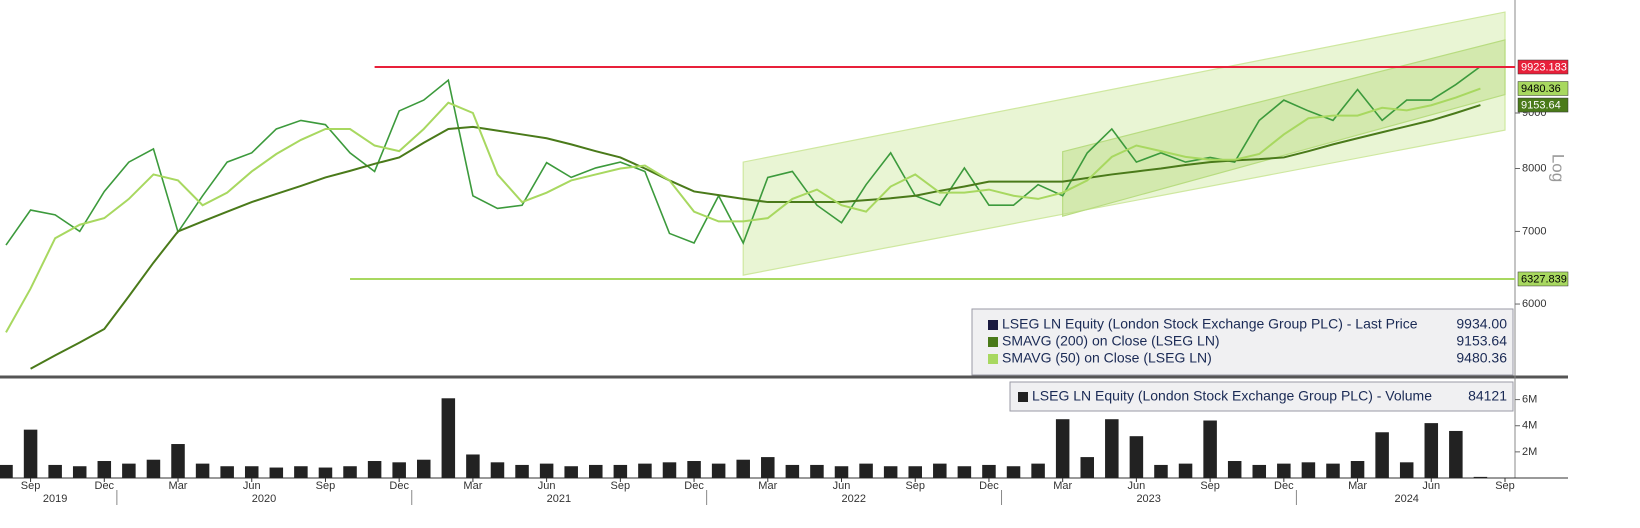 The height and width of the screenshot is (528, 1640). What do you see at coordinates (1481, 341) in the screenshot?
I see `legend-value: 9153.64` at bounding box center [1481, 341].